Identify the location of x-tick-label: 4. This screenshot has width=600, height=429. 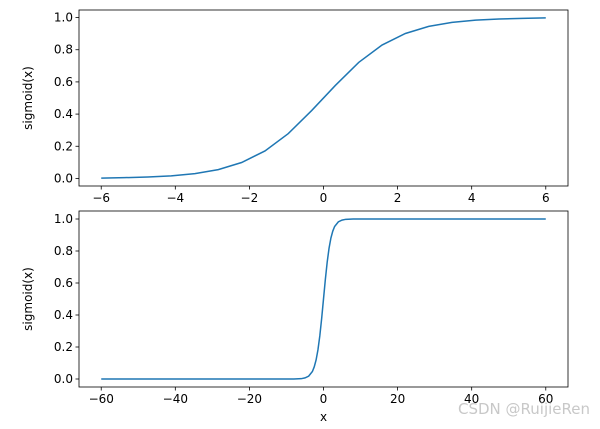
(472, 198).